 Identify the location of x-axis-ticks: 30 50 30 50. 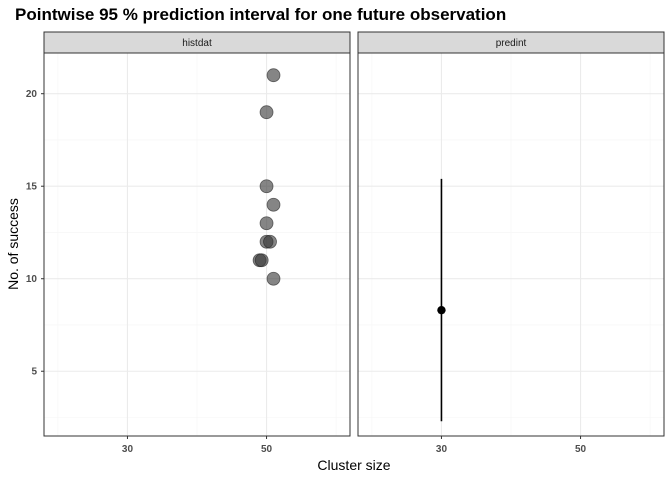
(354, 445).